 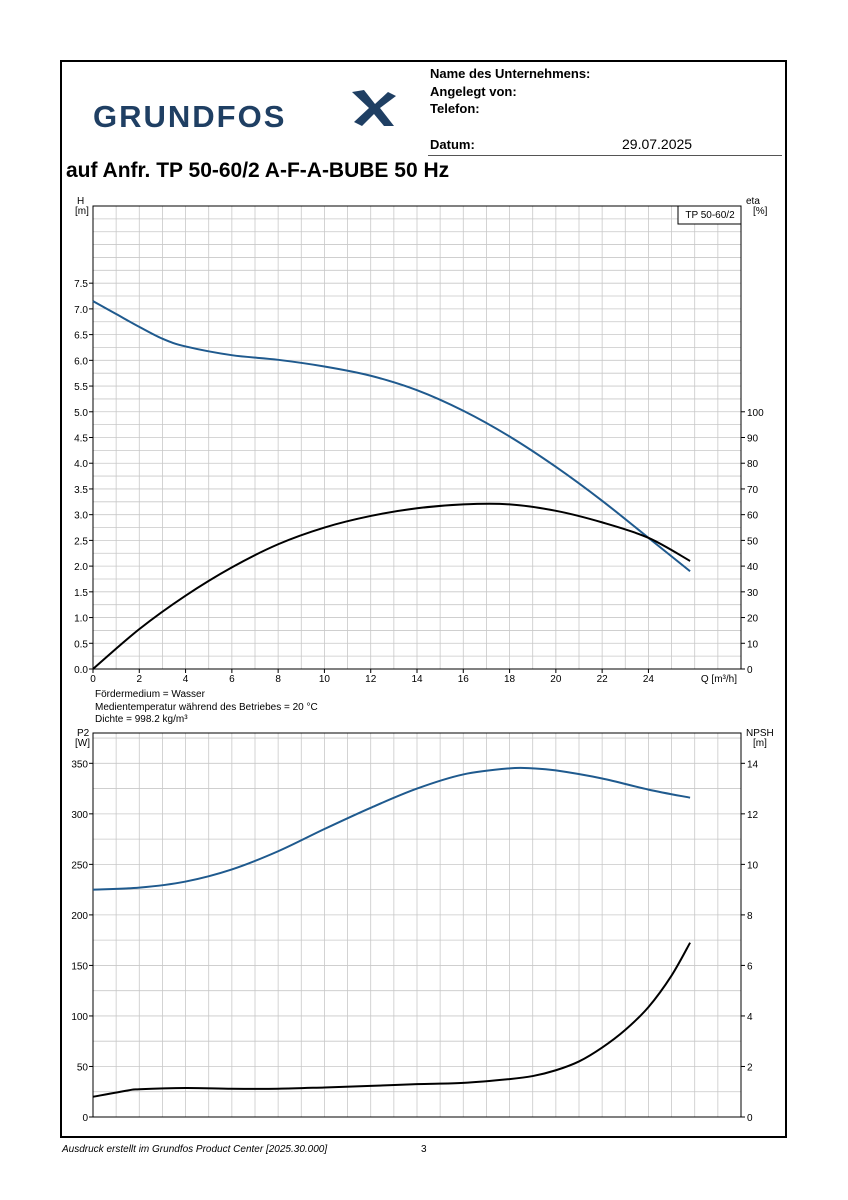 I want to click on x-tick-label: 16, so click(x=464, y=679).